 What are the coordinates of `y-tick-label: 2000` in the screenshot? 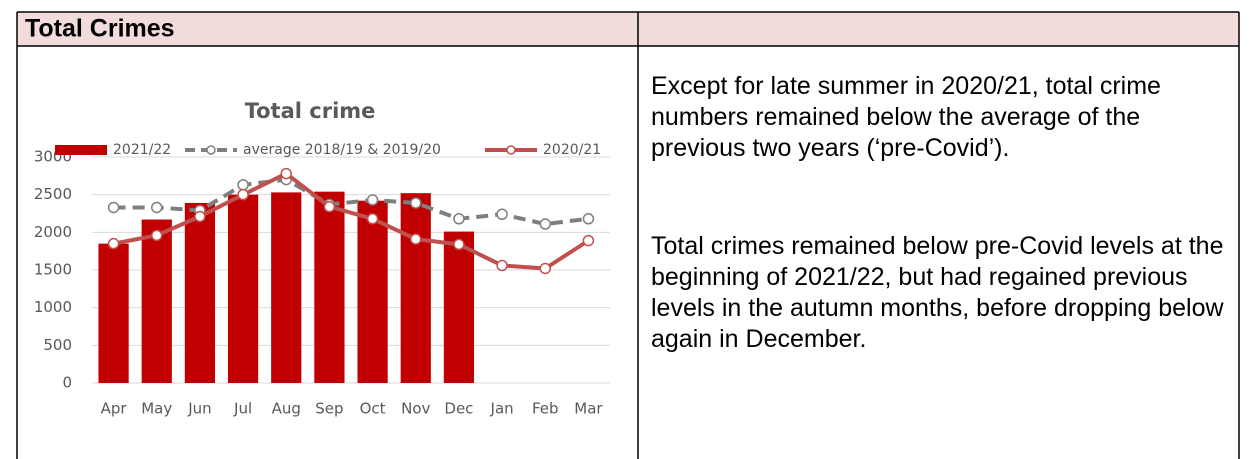 It's located at (53, 232).